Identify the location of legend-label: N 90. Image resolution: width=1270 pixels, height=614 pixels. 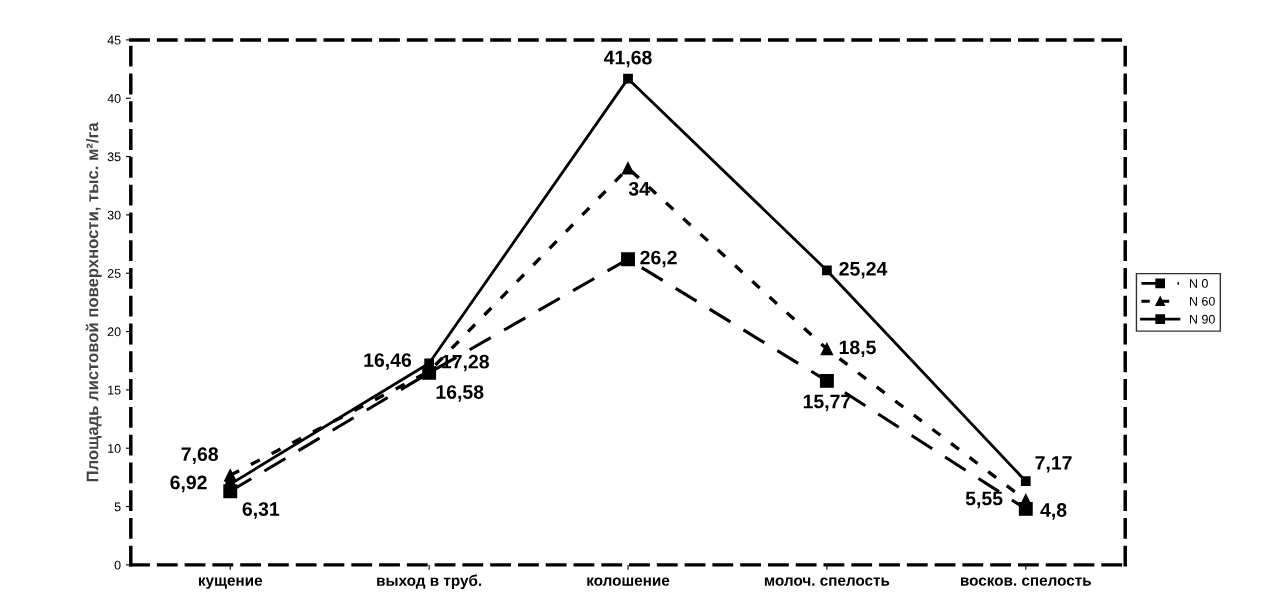
(1202, 319).